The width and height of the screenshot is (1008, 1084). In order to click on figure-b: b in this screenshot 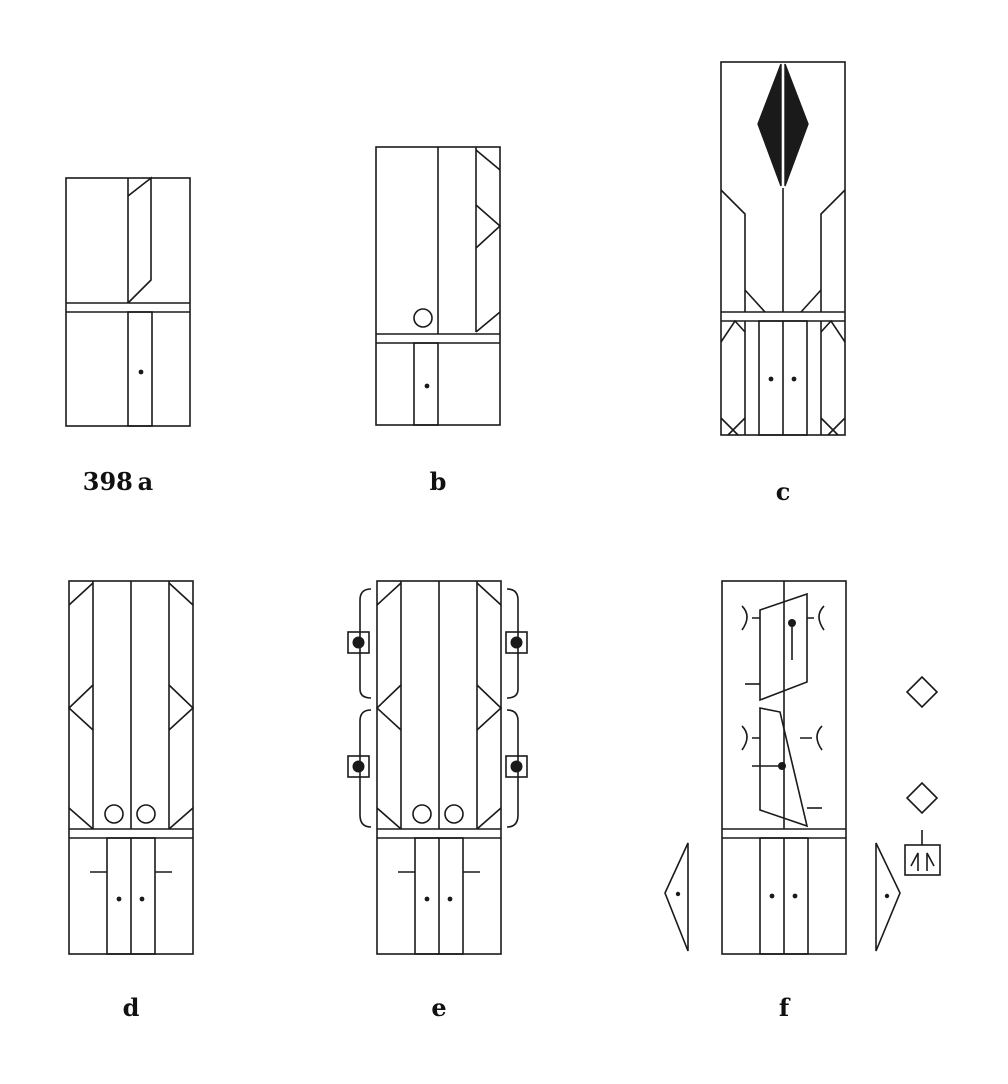, I will do `click(438, 321)`.